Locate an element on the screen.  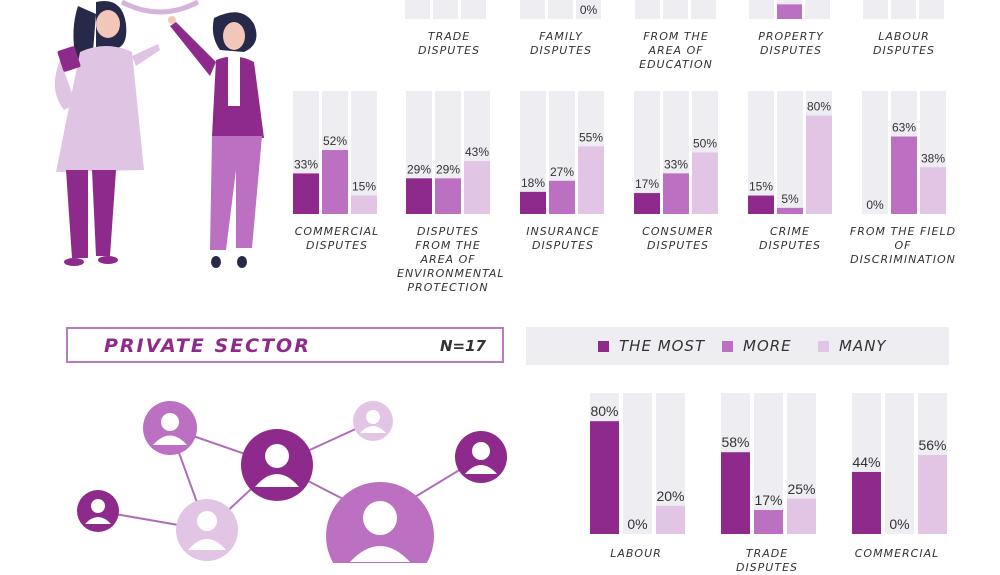
data-label: 38% is located at coordinates (933, 158).